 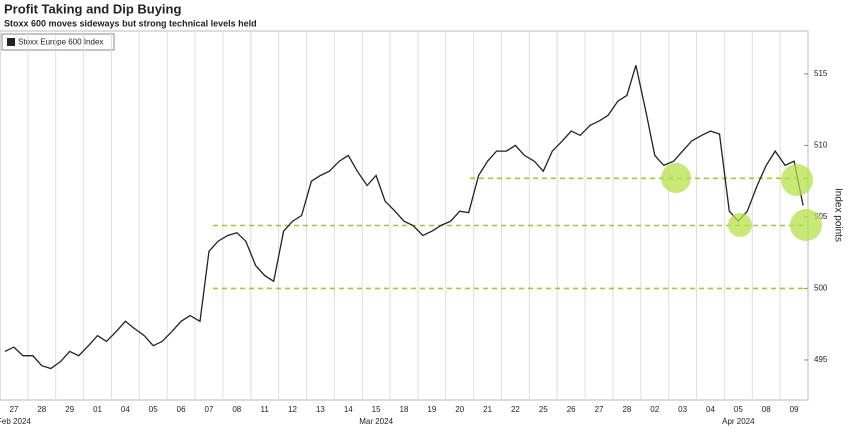 What do you see at coordinates (738, 421) in the screenshot?
I see `month-label: Apr 2024` at bounding box center [738, 421].